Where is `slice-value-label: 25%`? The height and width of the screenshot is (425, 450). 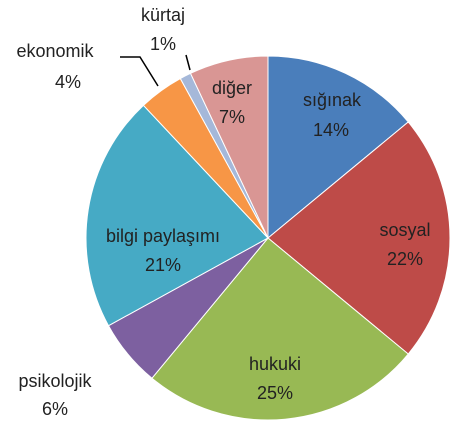 slice-value-label: 25% is located at coordinates (275, 393).